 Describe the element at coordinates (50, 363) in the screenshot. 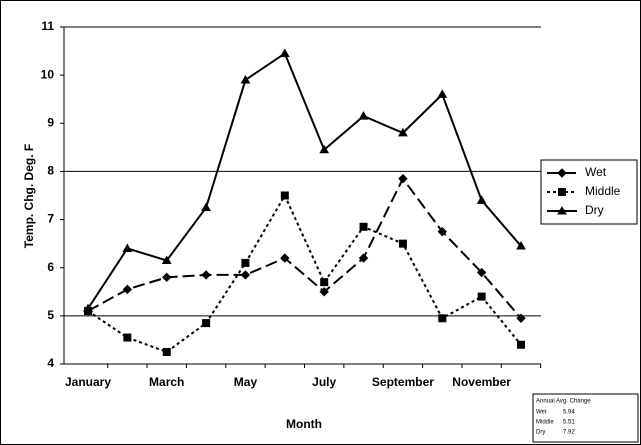

I see `y-tick-label: 4` at that location.